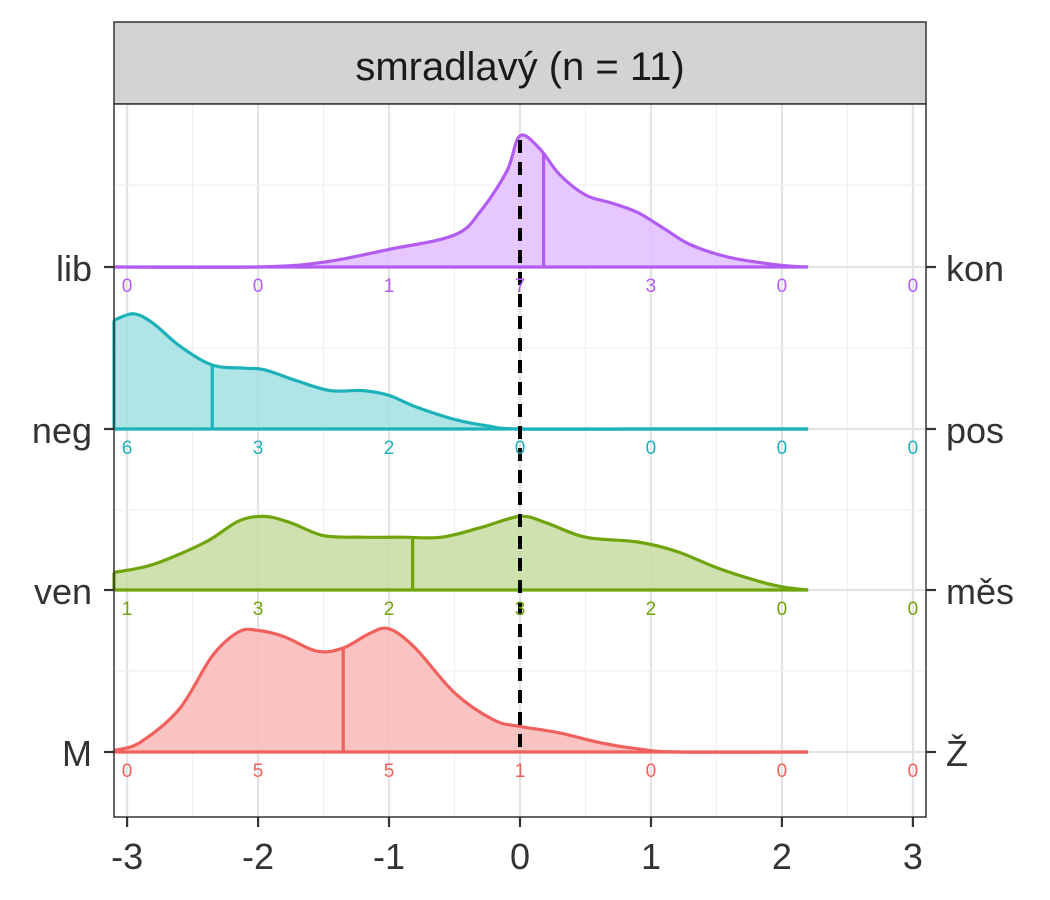  I want to click on y-tick-label-right: kon, so click(975, 268).